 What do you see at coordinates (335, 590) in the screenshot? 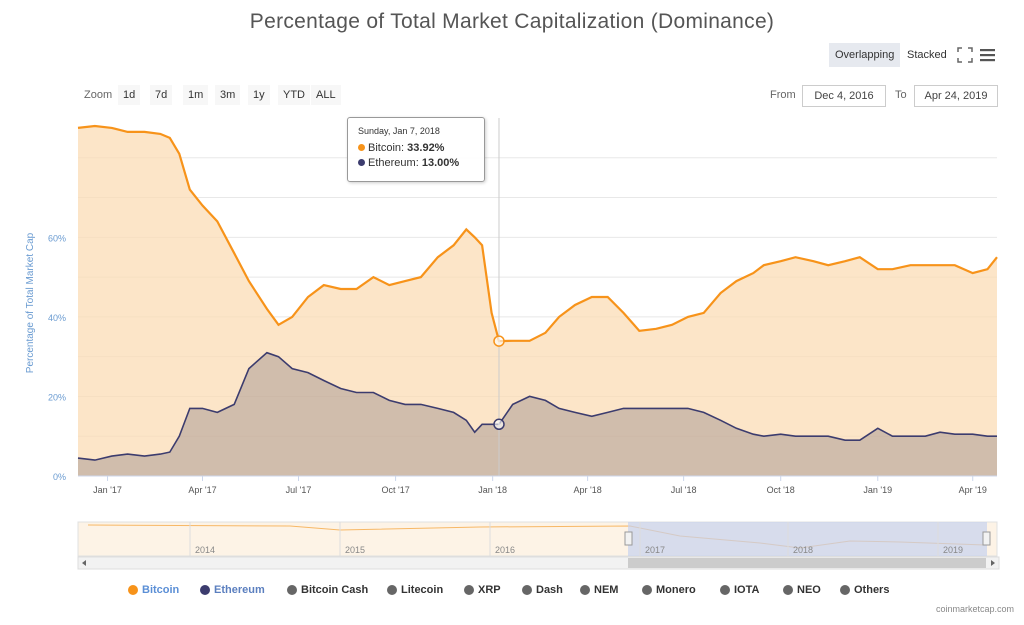
I see `legend-label: Bitcoin Cash` at bounding box center [335, 590].